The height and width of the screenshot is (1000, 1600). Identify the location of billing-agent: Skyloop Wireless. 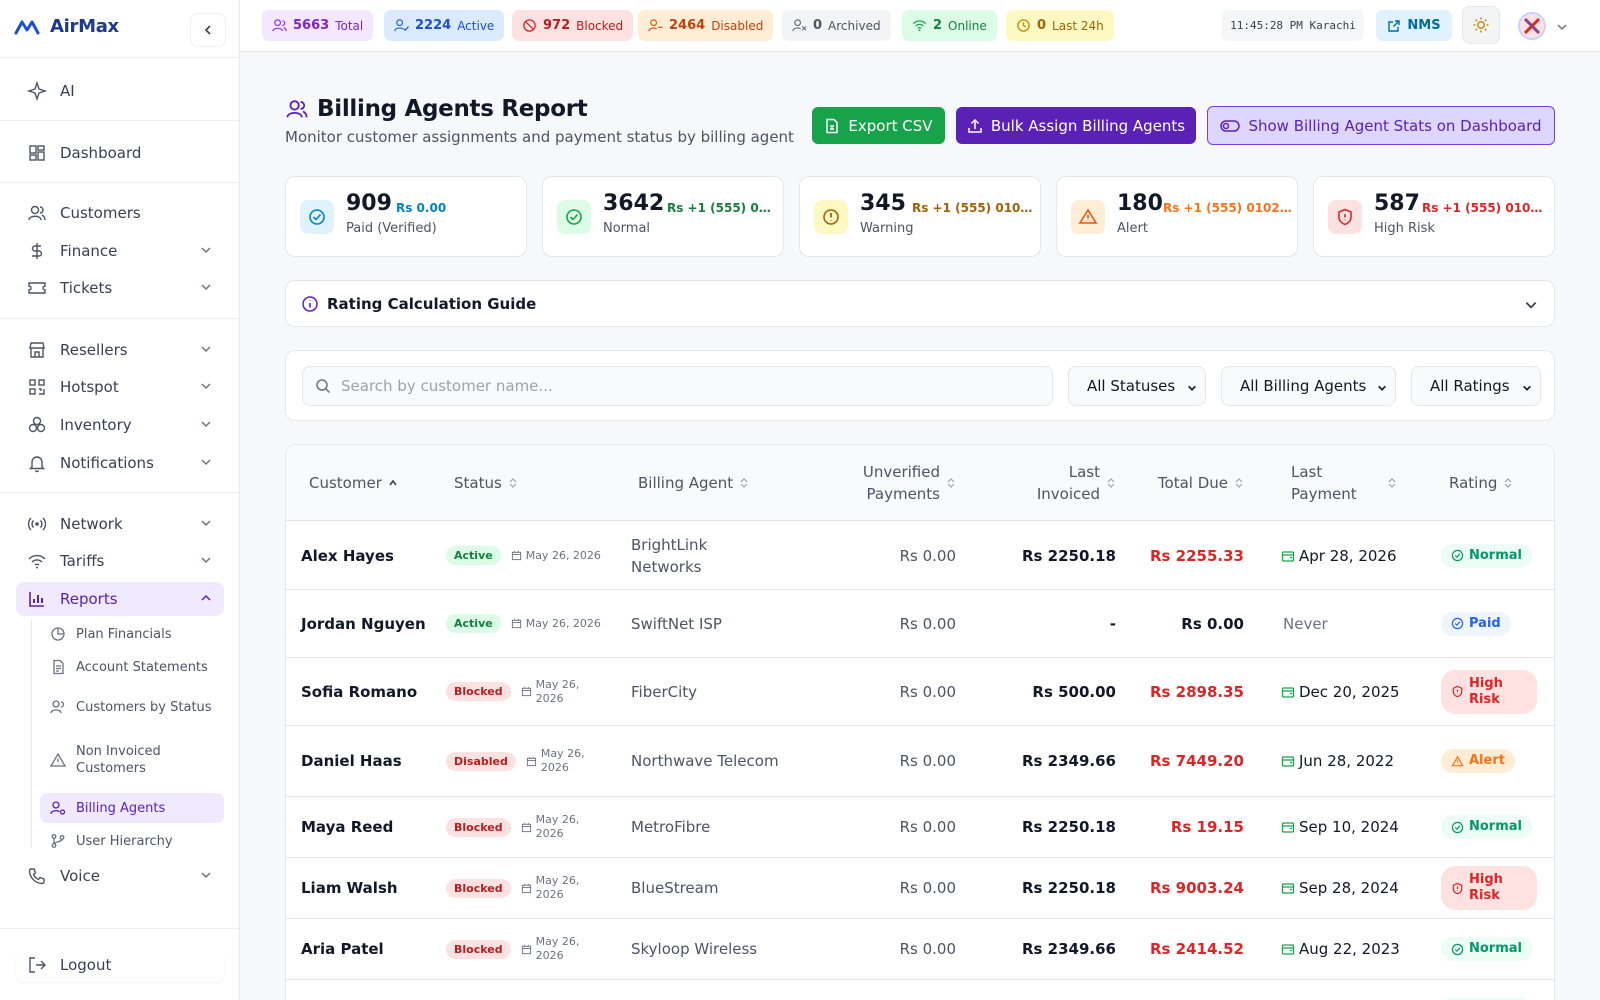
(694, 949).